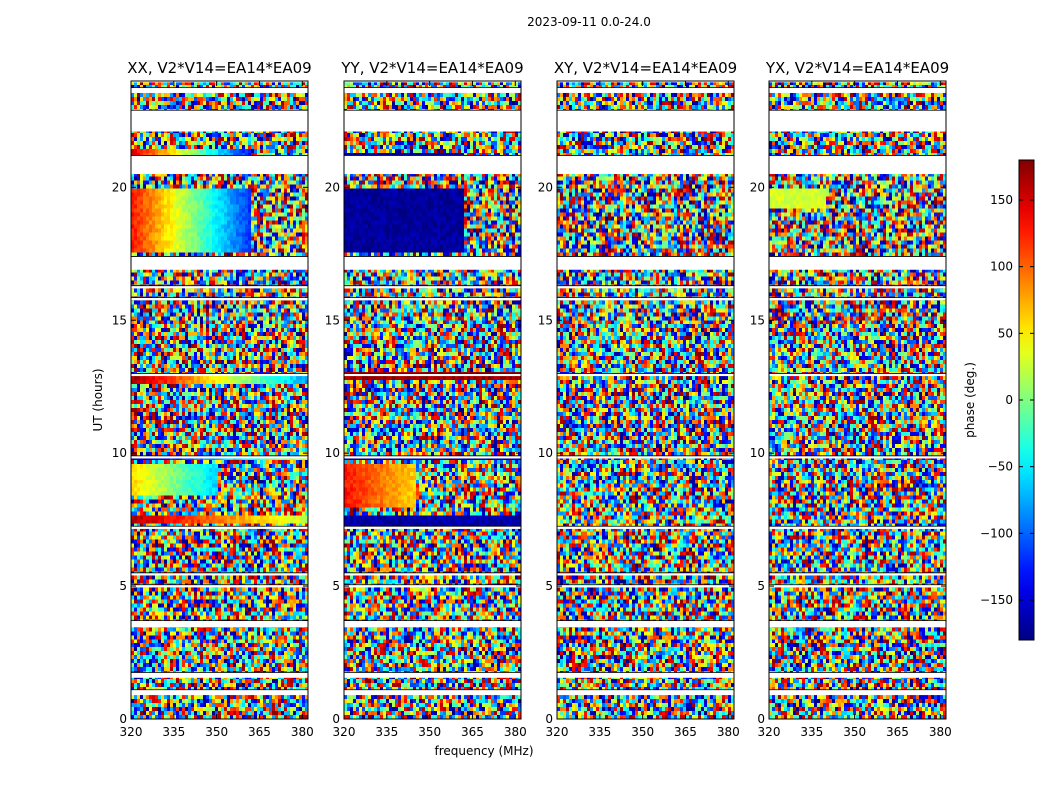 Image resolution: width=1050 pixels, height=800 pixels. I want to click on panel-1-y-tick-label: 5, so click(123, 586).